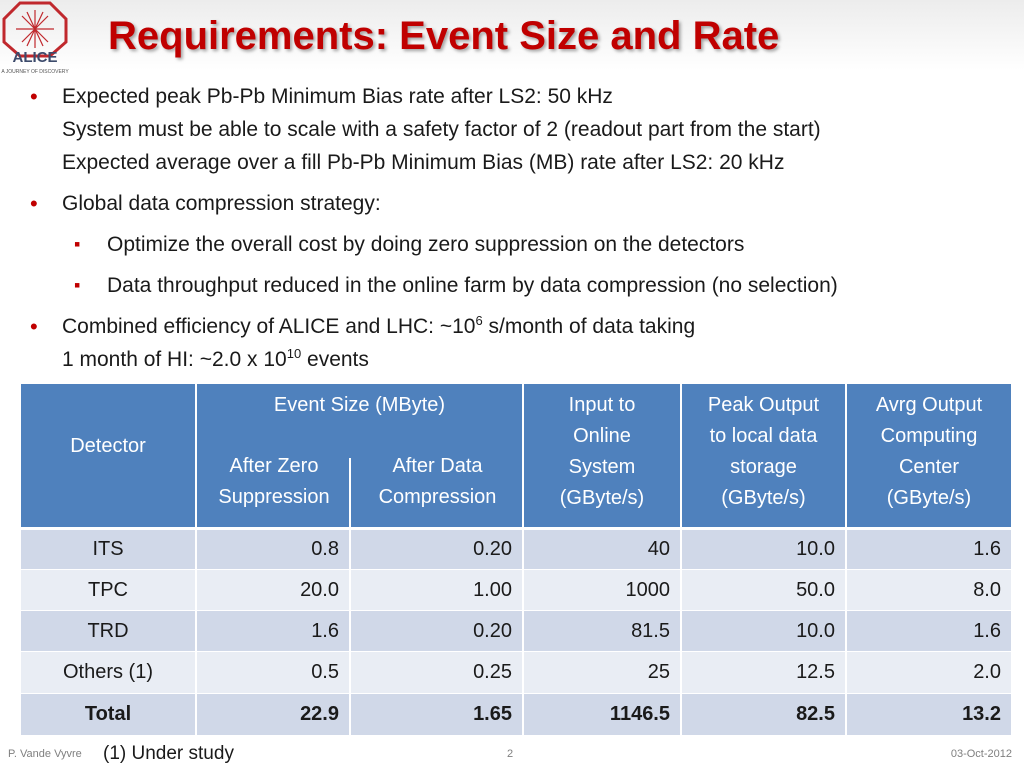  I want to click on header-line: Avrg Output, so click(929, 405).